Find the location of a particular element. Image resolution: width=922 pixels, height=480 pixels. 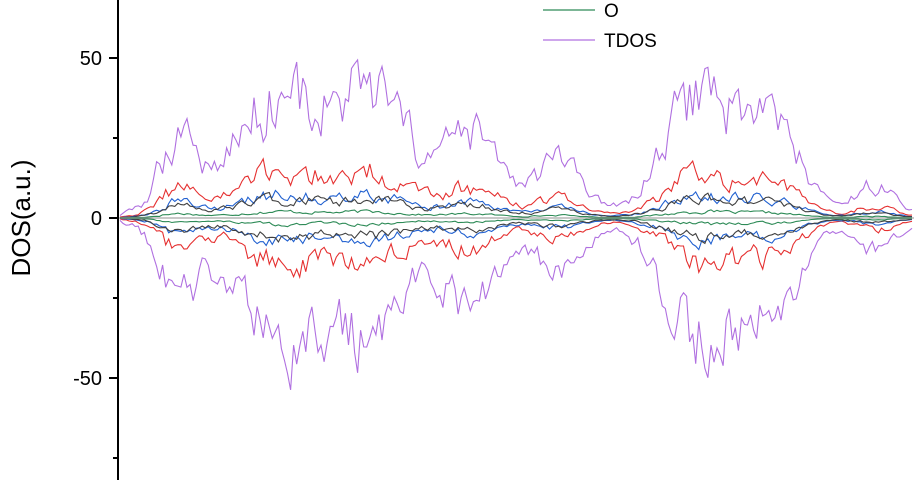

y-axis-label: DOS(a.u.) is located at coordinates (21, 217).